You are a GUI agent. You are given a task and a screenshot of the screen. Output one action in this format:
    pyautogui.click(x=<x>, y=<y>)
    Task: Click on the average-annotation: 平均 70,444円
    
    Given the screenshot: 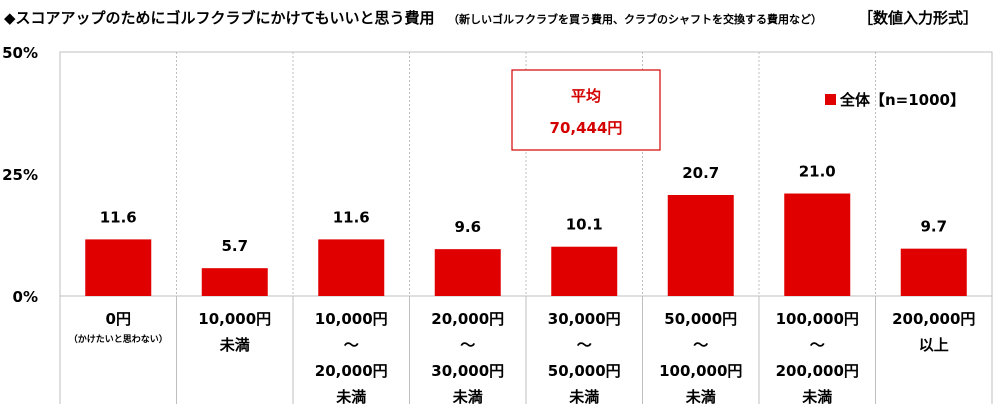 What is the action you would take?
    pyautogui.click(x=586, y=110)
    